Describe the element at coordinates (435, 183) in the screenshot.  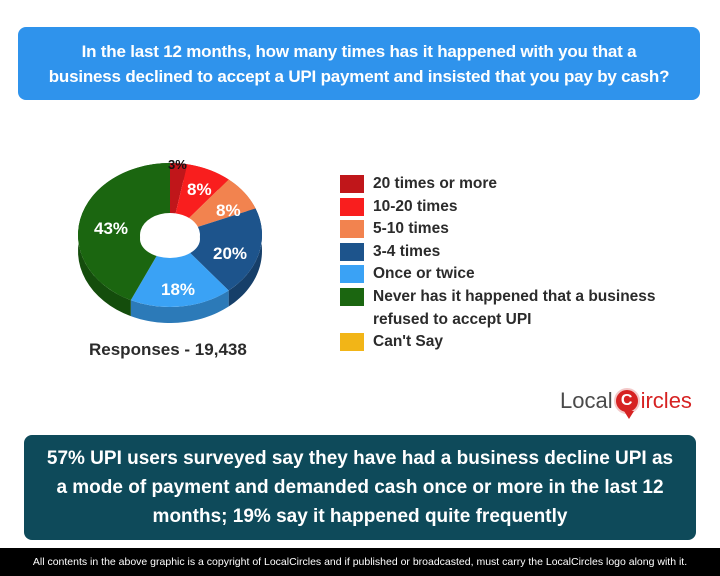
I see `legend-label: 20 times or more` at that location.